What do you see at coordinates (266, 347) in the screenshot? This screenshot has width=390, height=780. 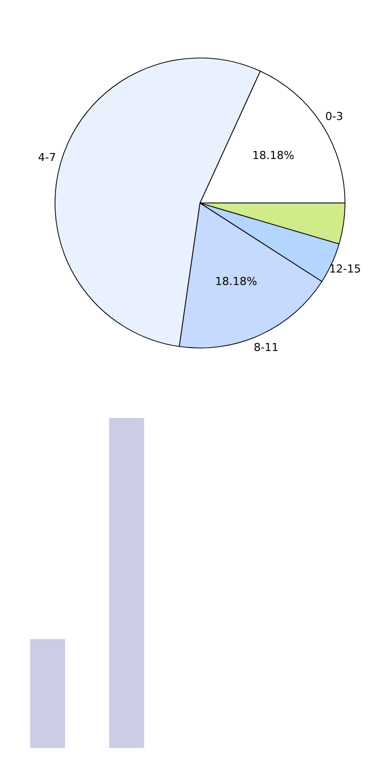 I see `slice-label: 8-11` at bounding box center [266, 347].